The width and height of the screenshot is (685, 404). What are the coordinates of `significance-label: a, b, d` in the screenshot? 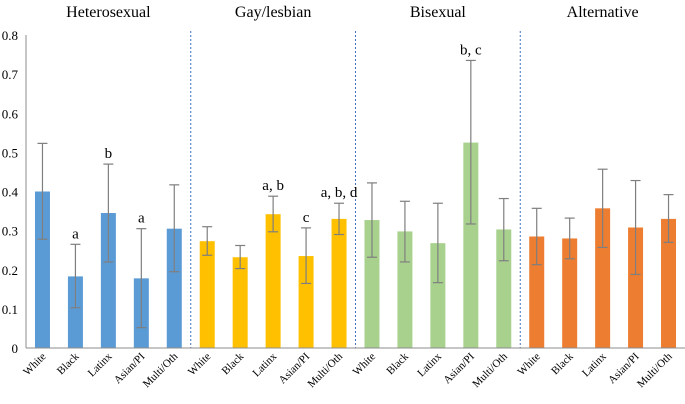 It's located at (339, 193).